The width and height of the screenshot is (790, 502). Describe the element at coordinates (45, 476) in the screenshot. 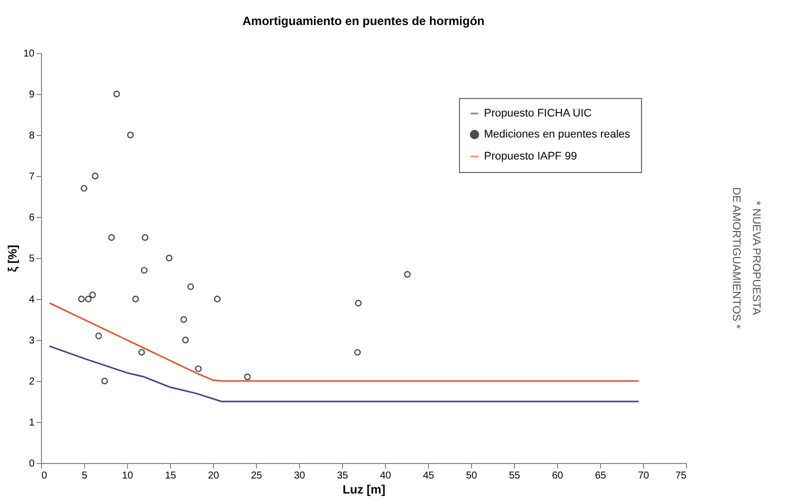

I see `x-tick-label: 0` at that location.